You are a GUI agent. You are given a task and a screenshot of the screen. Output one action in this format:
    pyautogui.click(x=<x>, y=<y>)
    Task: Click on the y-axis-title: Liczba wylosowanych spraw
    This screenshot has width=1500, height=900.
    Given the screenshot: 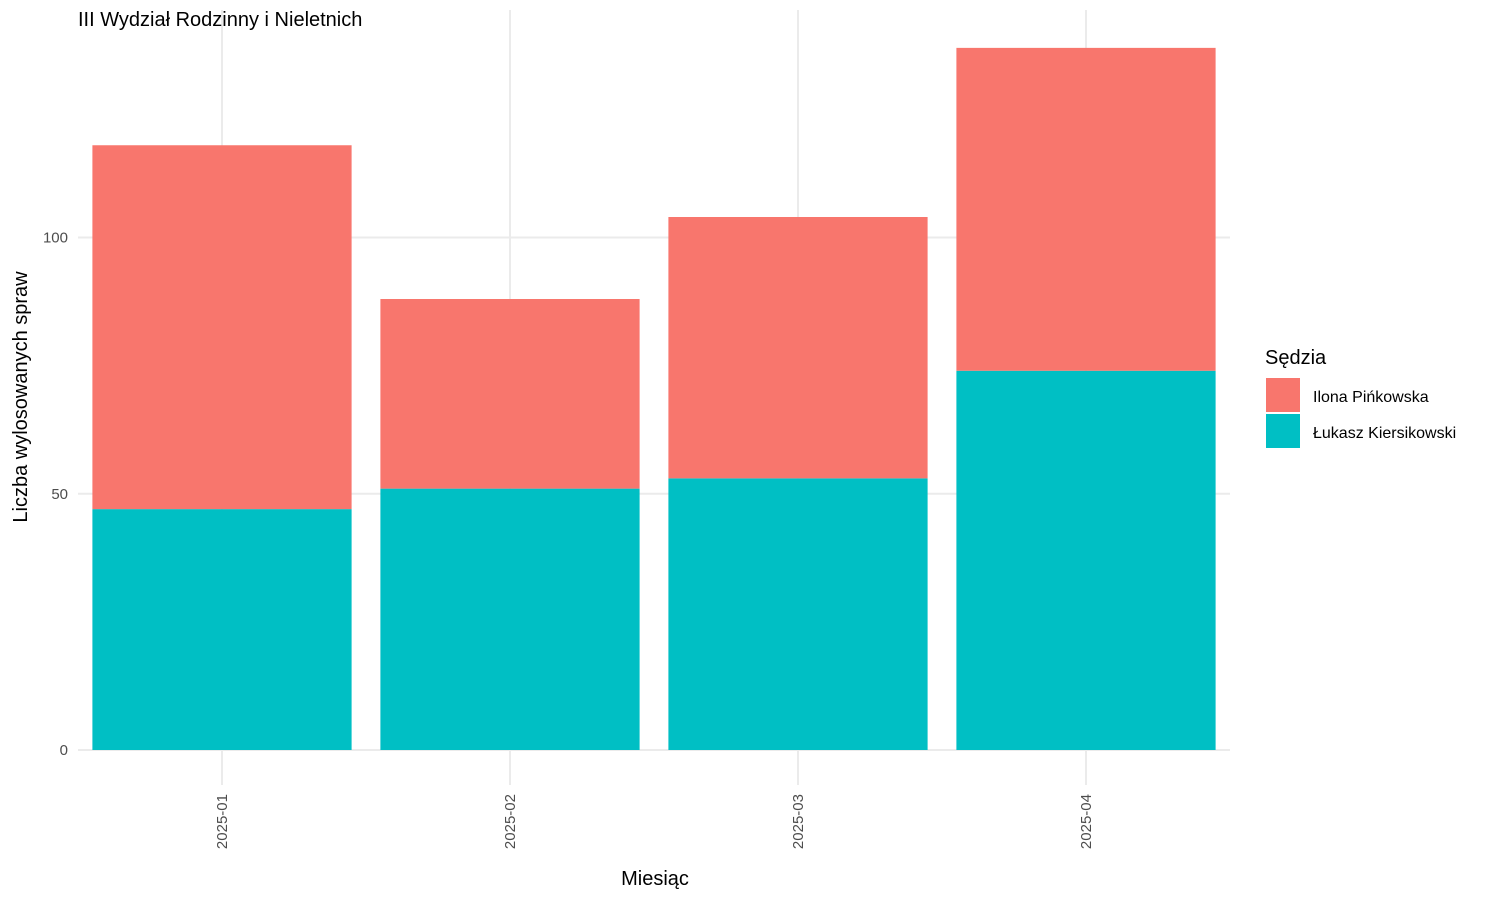 What is the action you would take?
    pyautogui.click(x=21, y=397)
    